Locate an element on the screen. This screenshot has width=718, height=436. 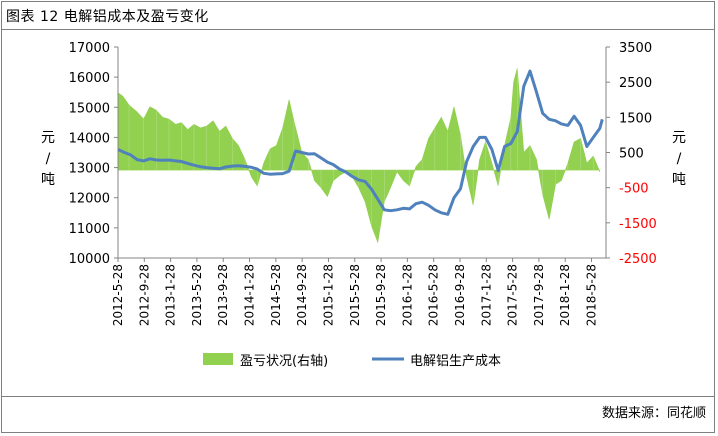
x-tick-label: 2013-5-28 is located at coordinates (197, 295).